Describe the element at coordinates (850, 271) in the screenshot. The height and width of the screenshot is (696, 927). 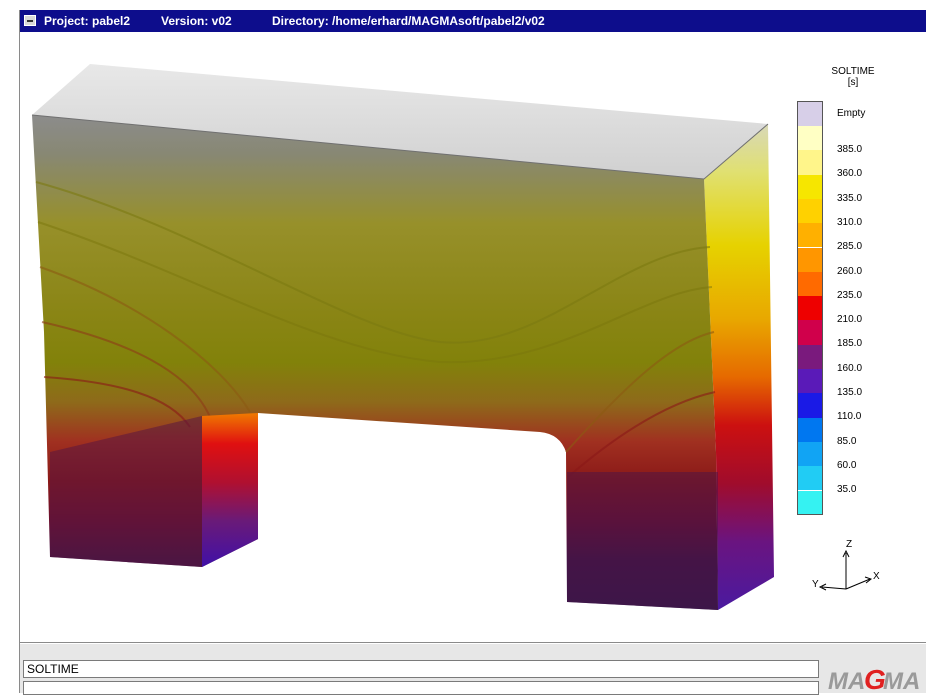
I see `legend-label: 260.0` at that location.